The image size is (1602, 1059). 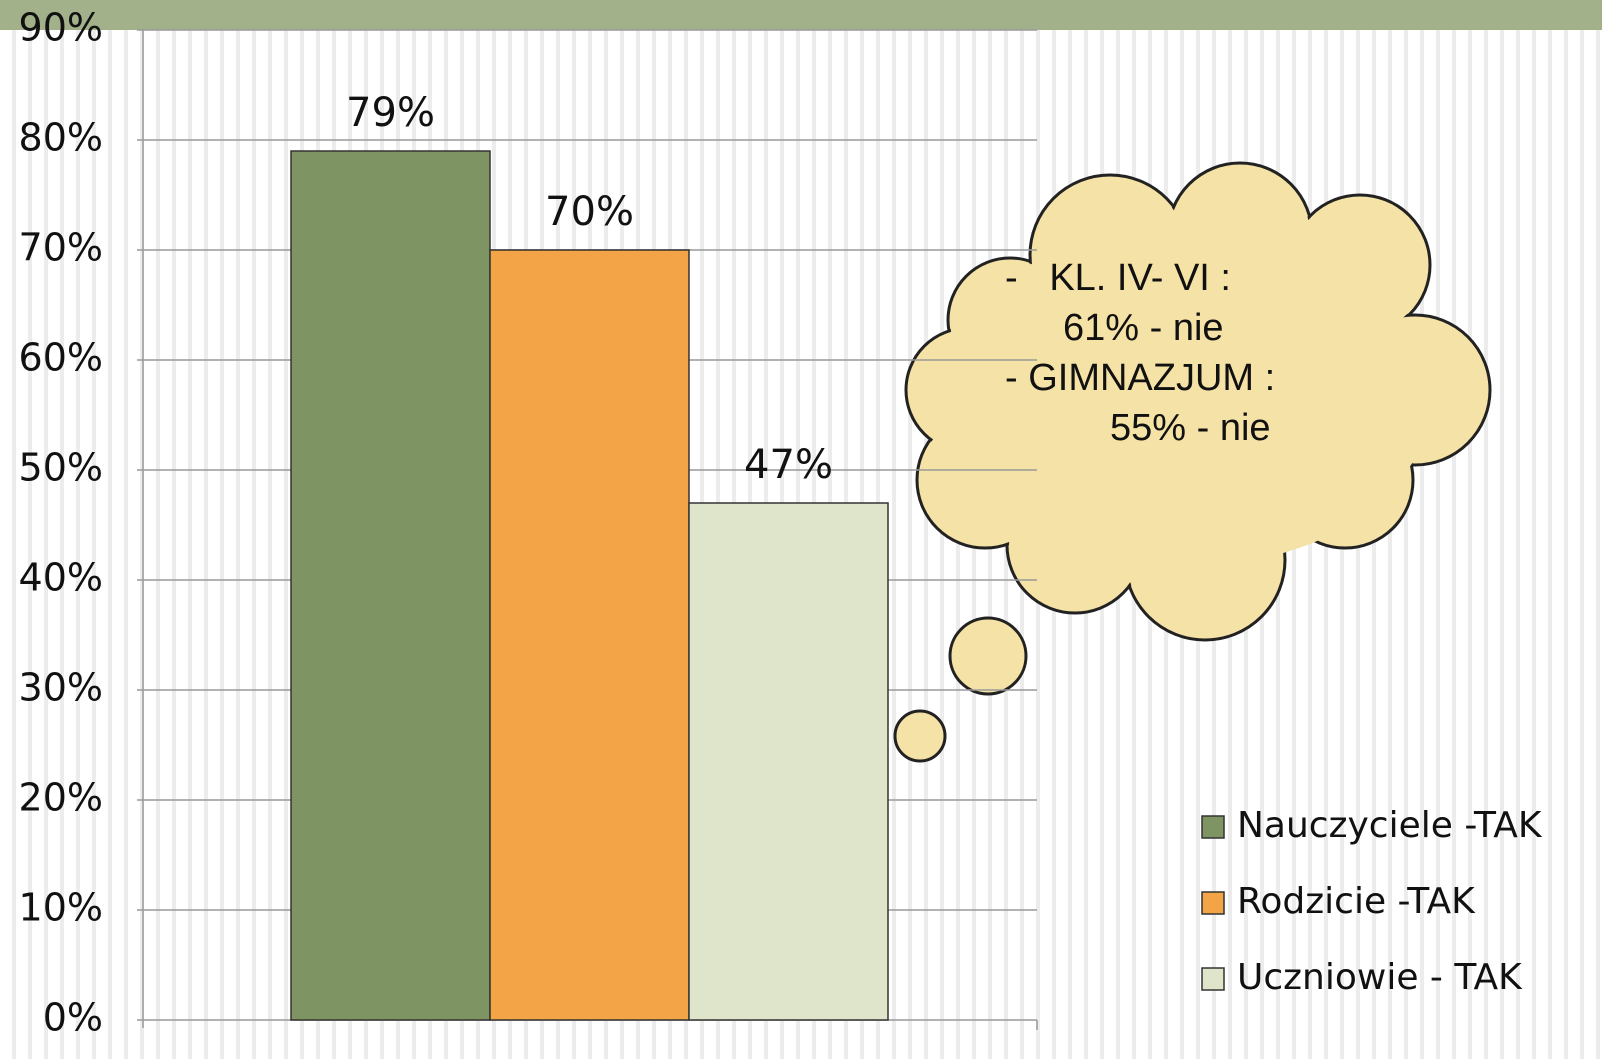 I want to click on y-tick-label: 20%, so click(x=61, y=798).